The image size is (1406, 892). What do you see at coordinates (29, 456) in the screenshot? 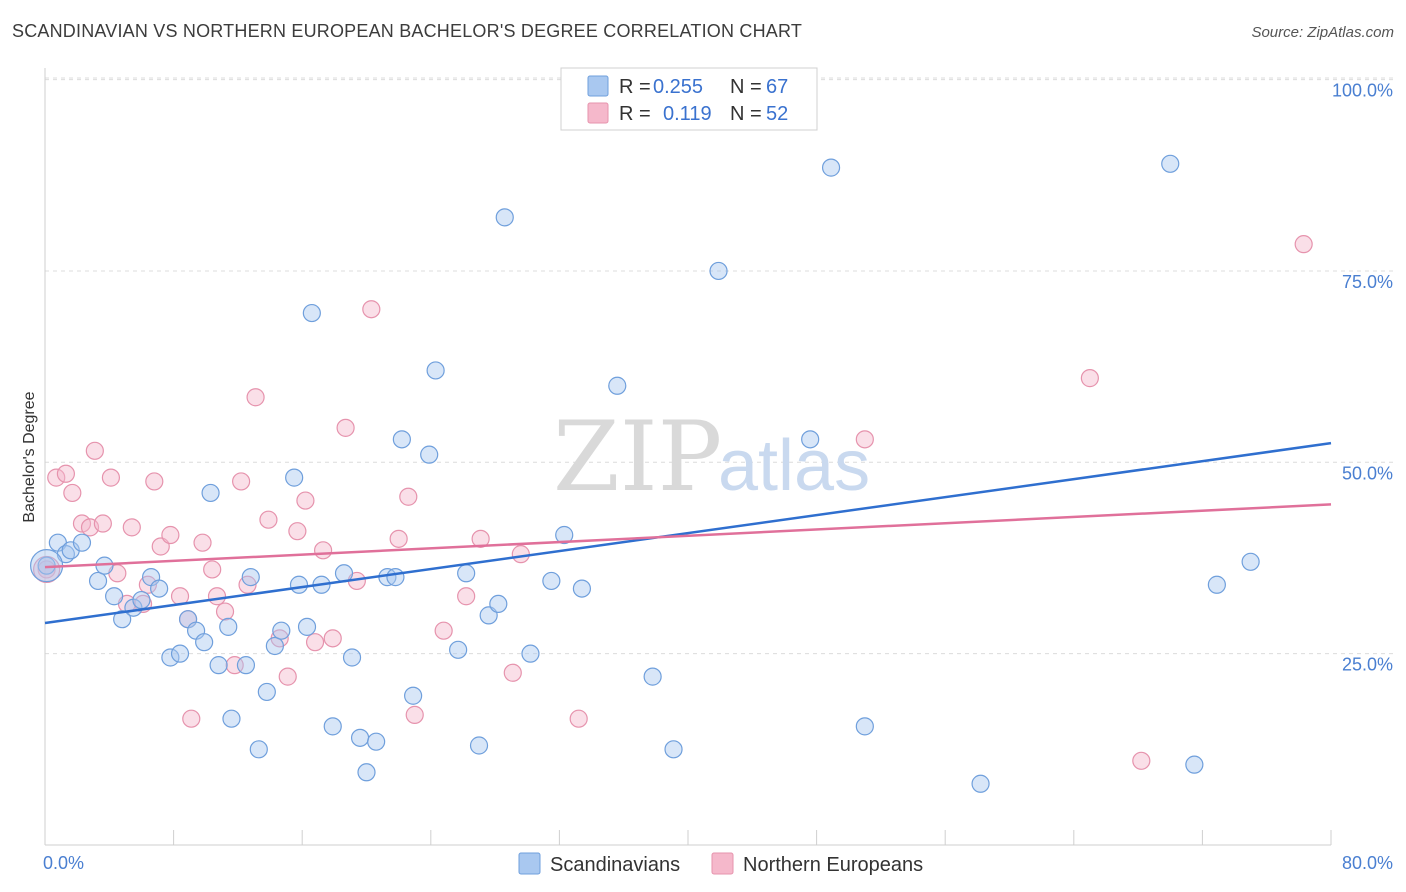
I see `y-axis-label: Bachelor's Degree` at bounding box center [29, 456].